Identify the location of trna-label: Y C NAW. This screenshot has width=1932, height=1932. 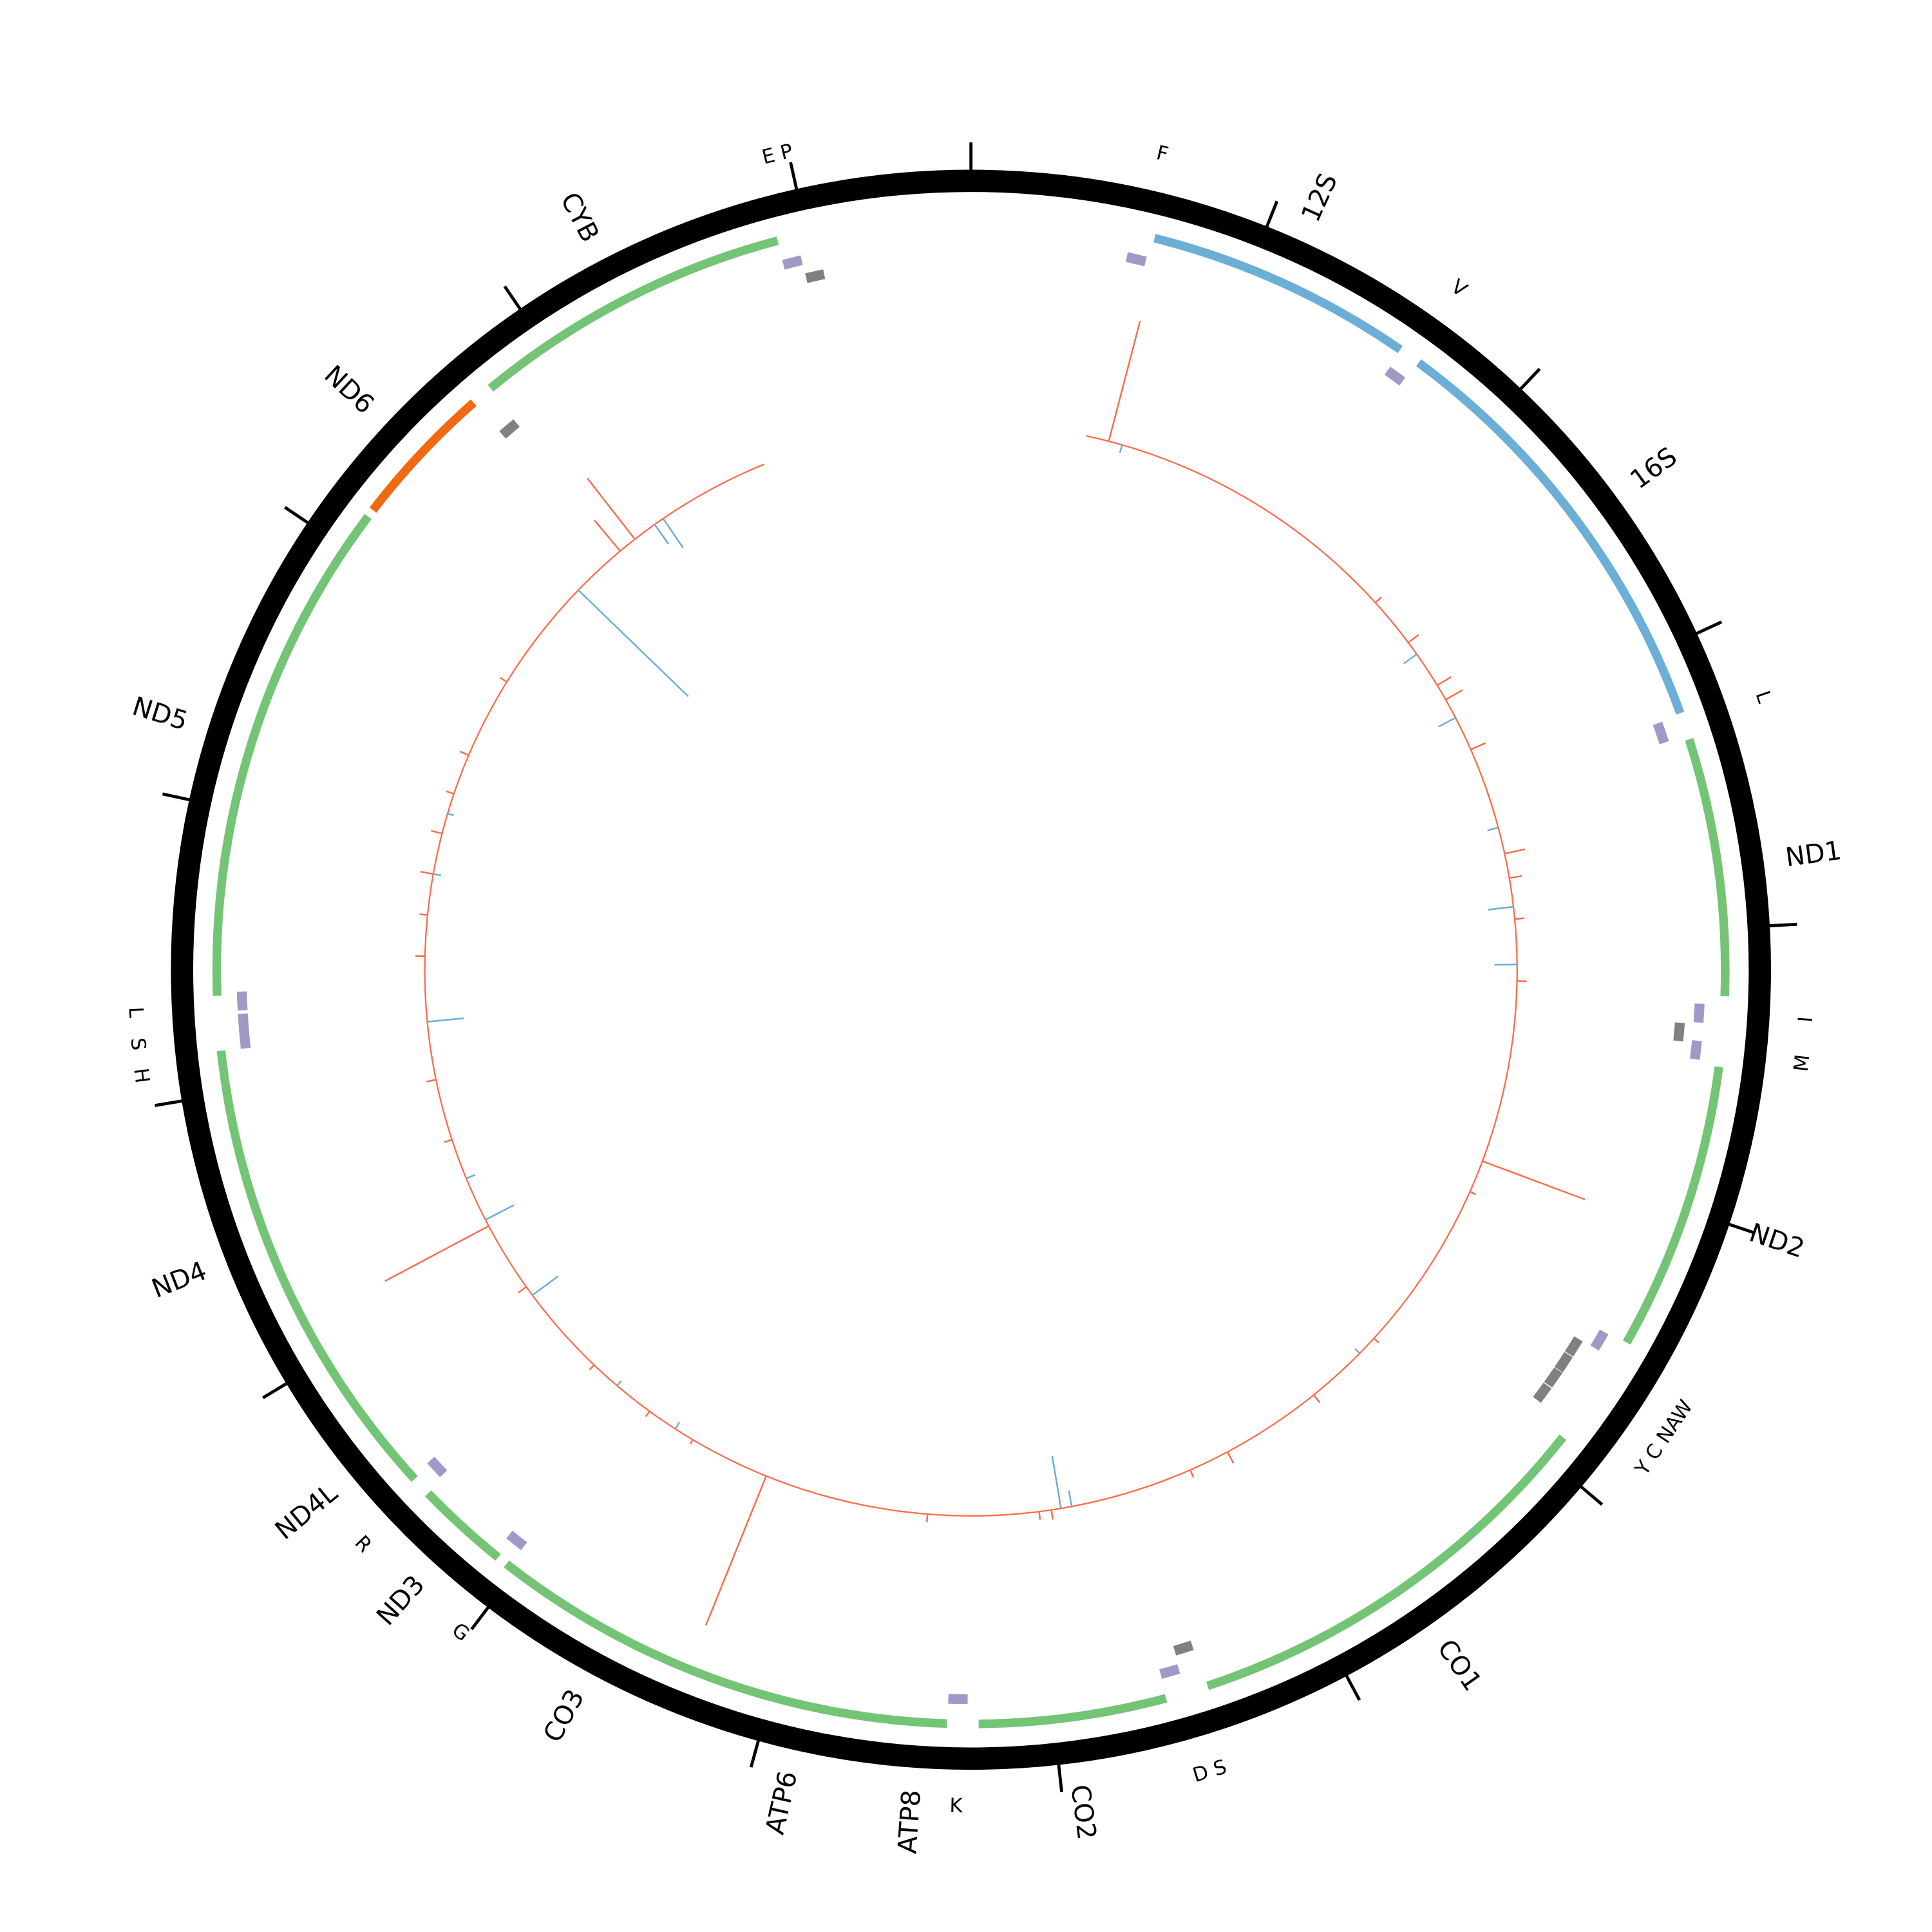
(1664, 1438).